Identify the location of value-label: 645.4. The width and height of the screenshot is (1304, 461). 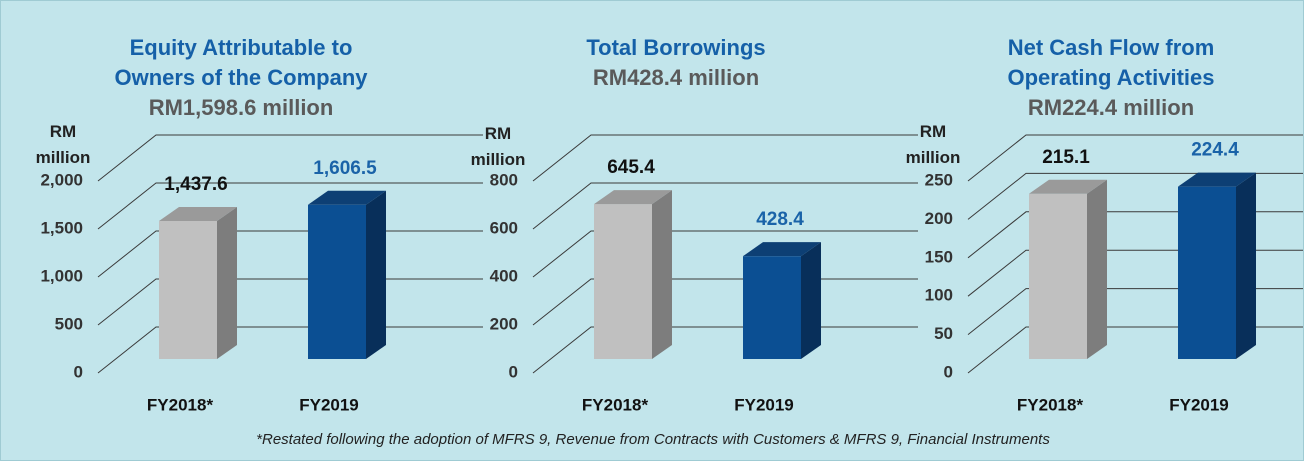
(631, 167).